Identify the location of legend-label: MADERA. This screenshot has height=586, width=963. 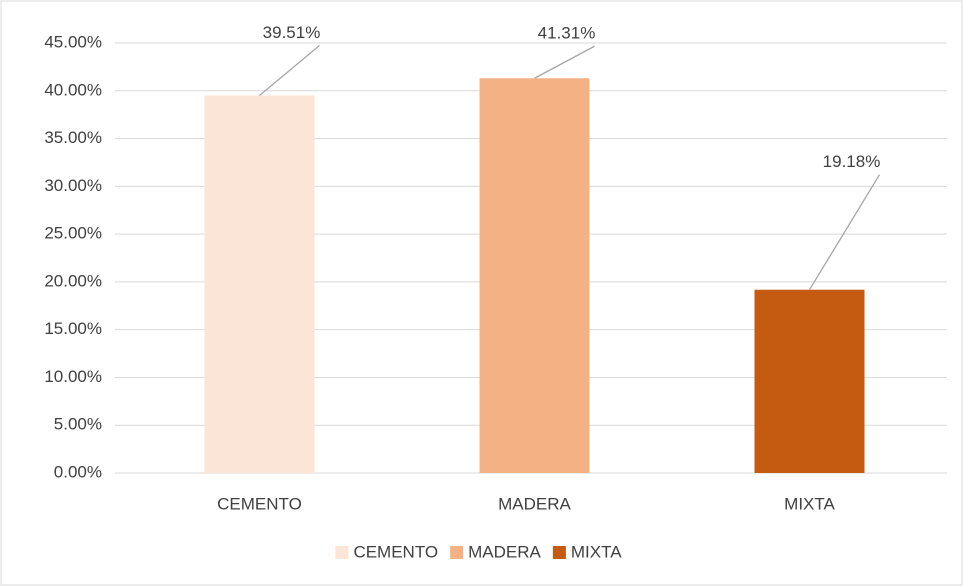
(504, 551).